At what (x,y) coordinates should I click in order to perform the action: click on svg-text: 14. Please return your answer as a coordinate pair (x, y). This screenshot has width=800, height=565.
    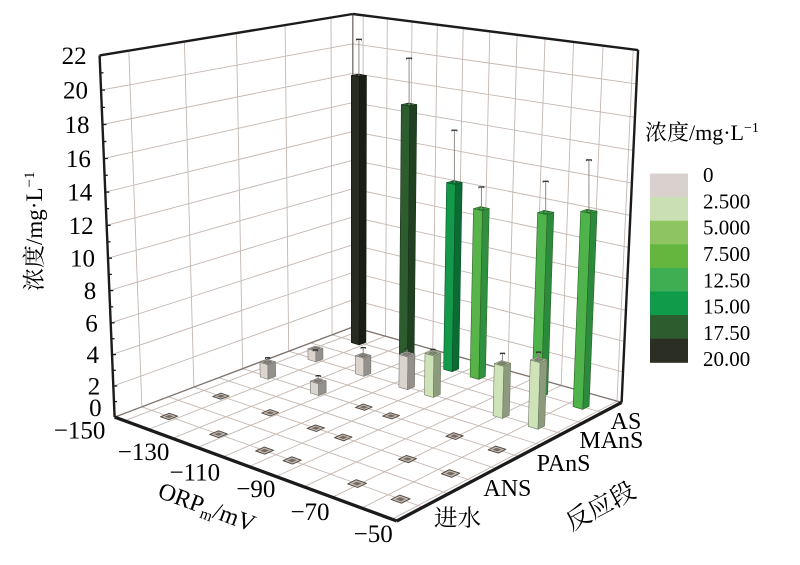
    Looking at the image, I should click on (80, 193).